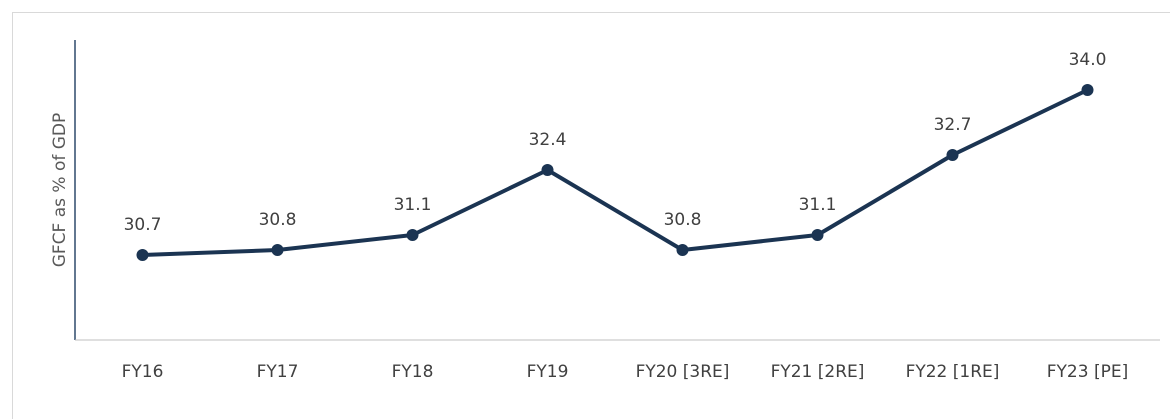  What do you see at coordinates (683, 372) in the screenshot?
I see `x-tick-label: FY20 [3RE]` at bounding box center [683, 372].